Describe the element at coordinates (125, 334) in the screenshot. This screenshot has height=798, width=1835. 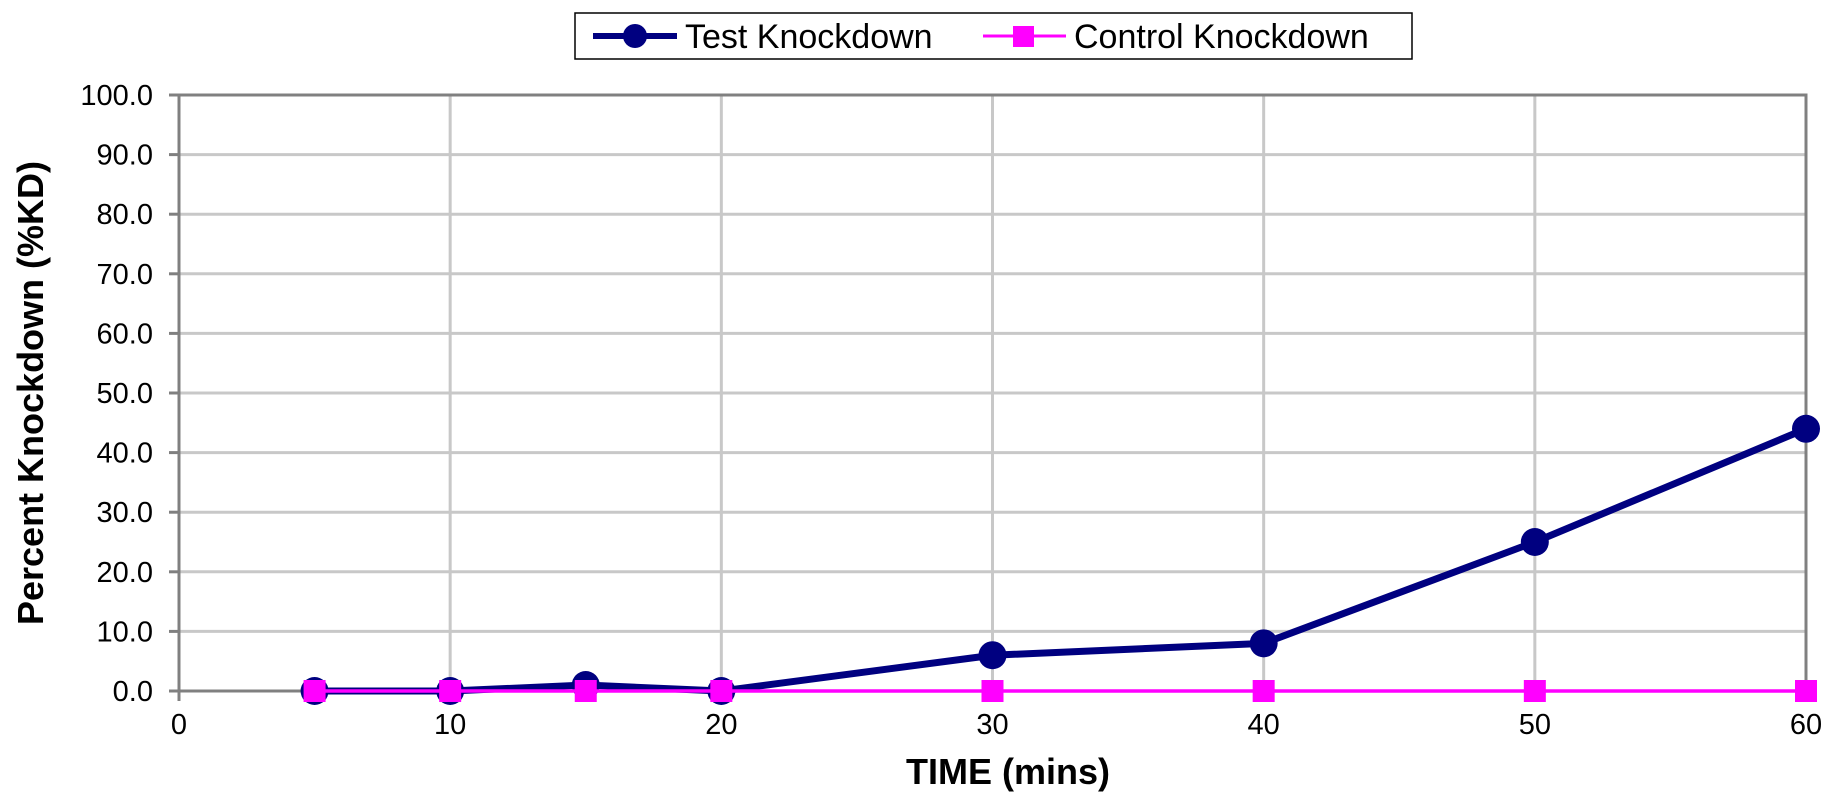
I see `y-tick-label: 60.0` at that location.